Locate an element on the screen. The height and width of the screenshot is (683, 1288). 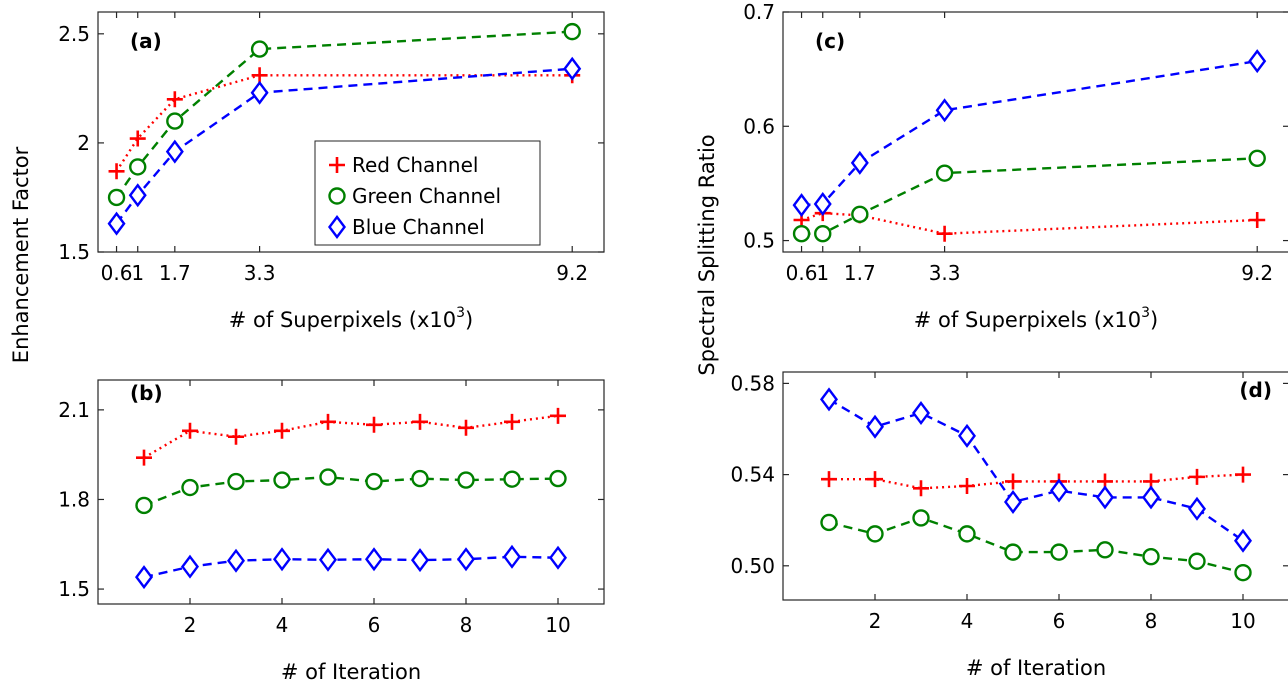
panel-label-a: (a) is located at coordinates (146, 41).